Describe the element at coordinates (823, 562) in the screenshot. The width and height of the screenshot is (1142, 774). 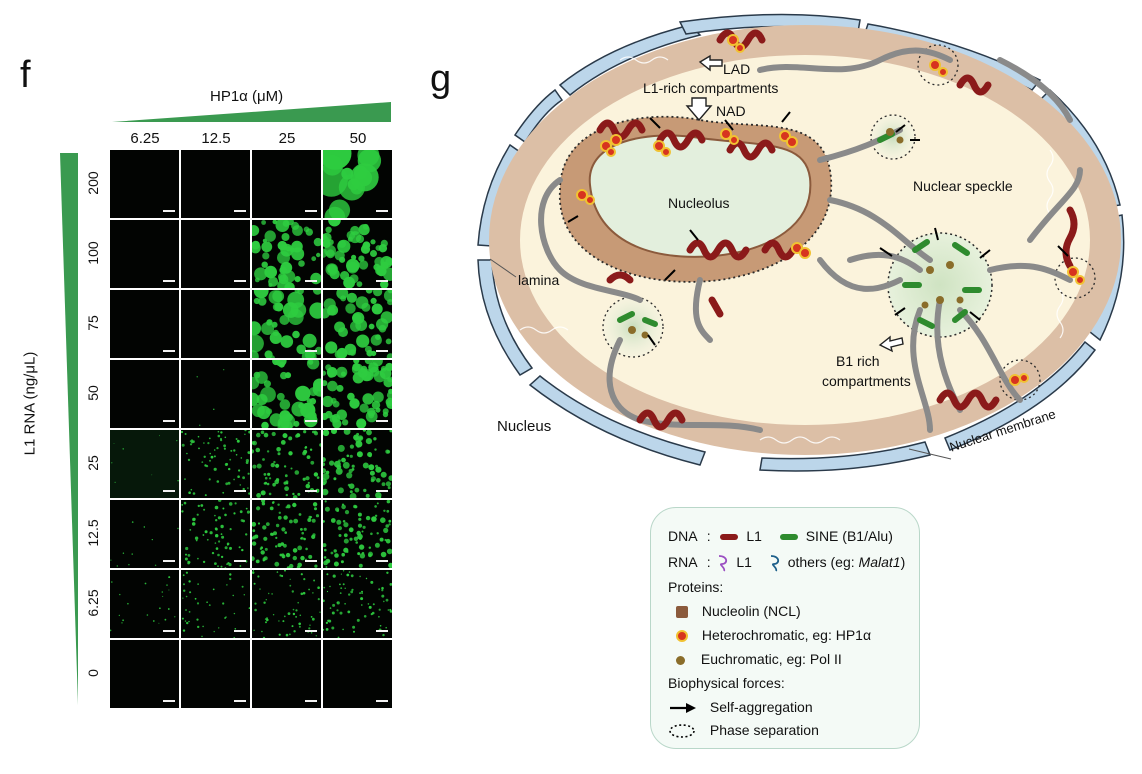
I see `legend-other-rna-prefix: others (eg:` at that location.